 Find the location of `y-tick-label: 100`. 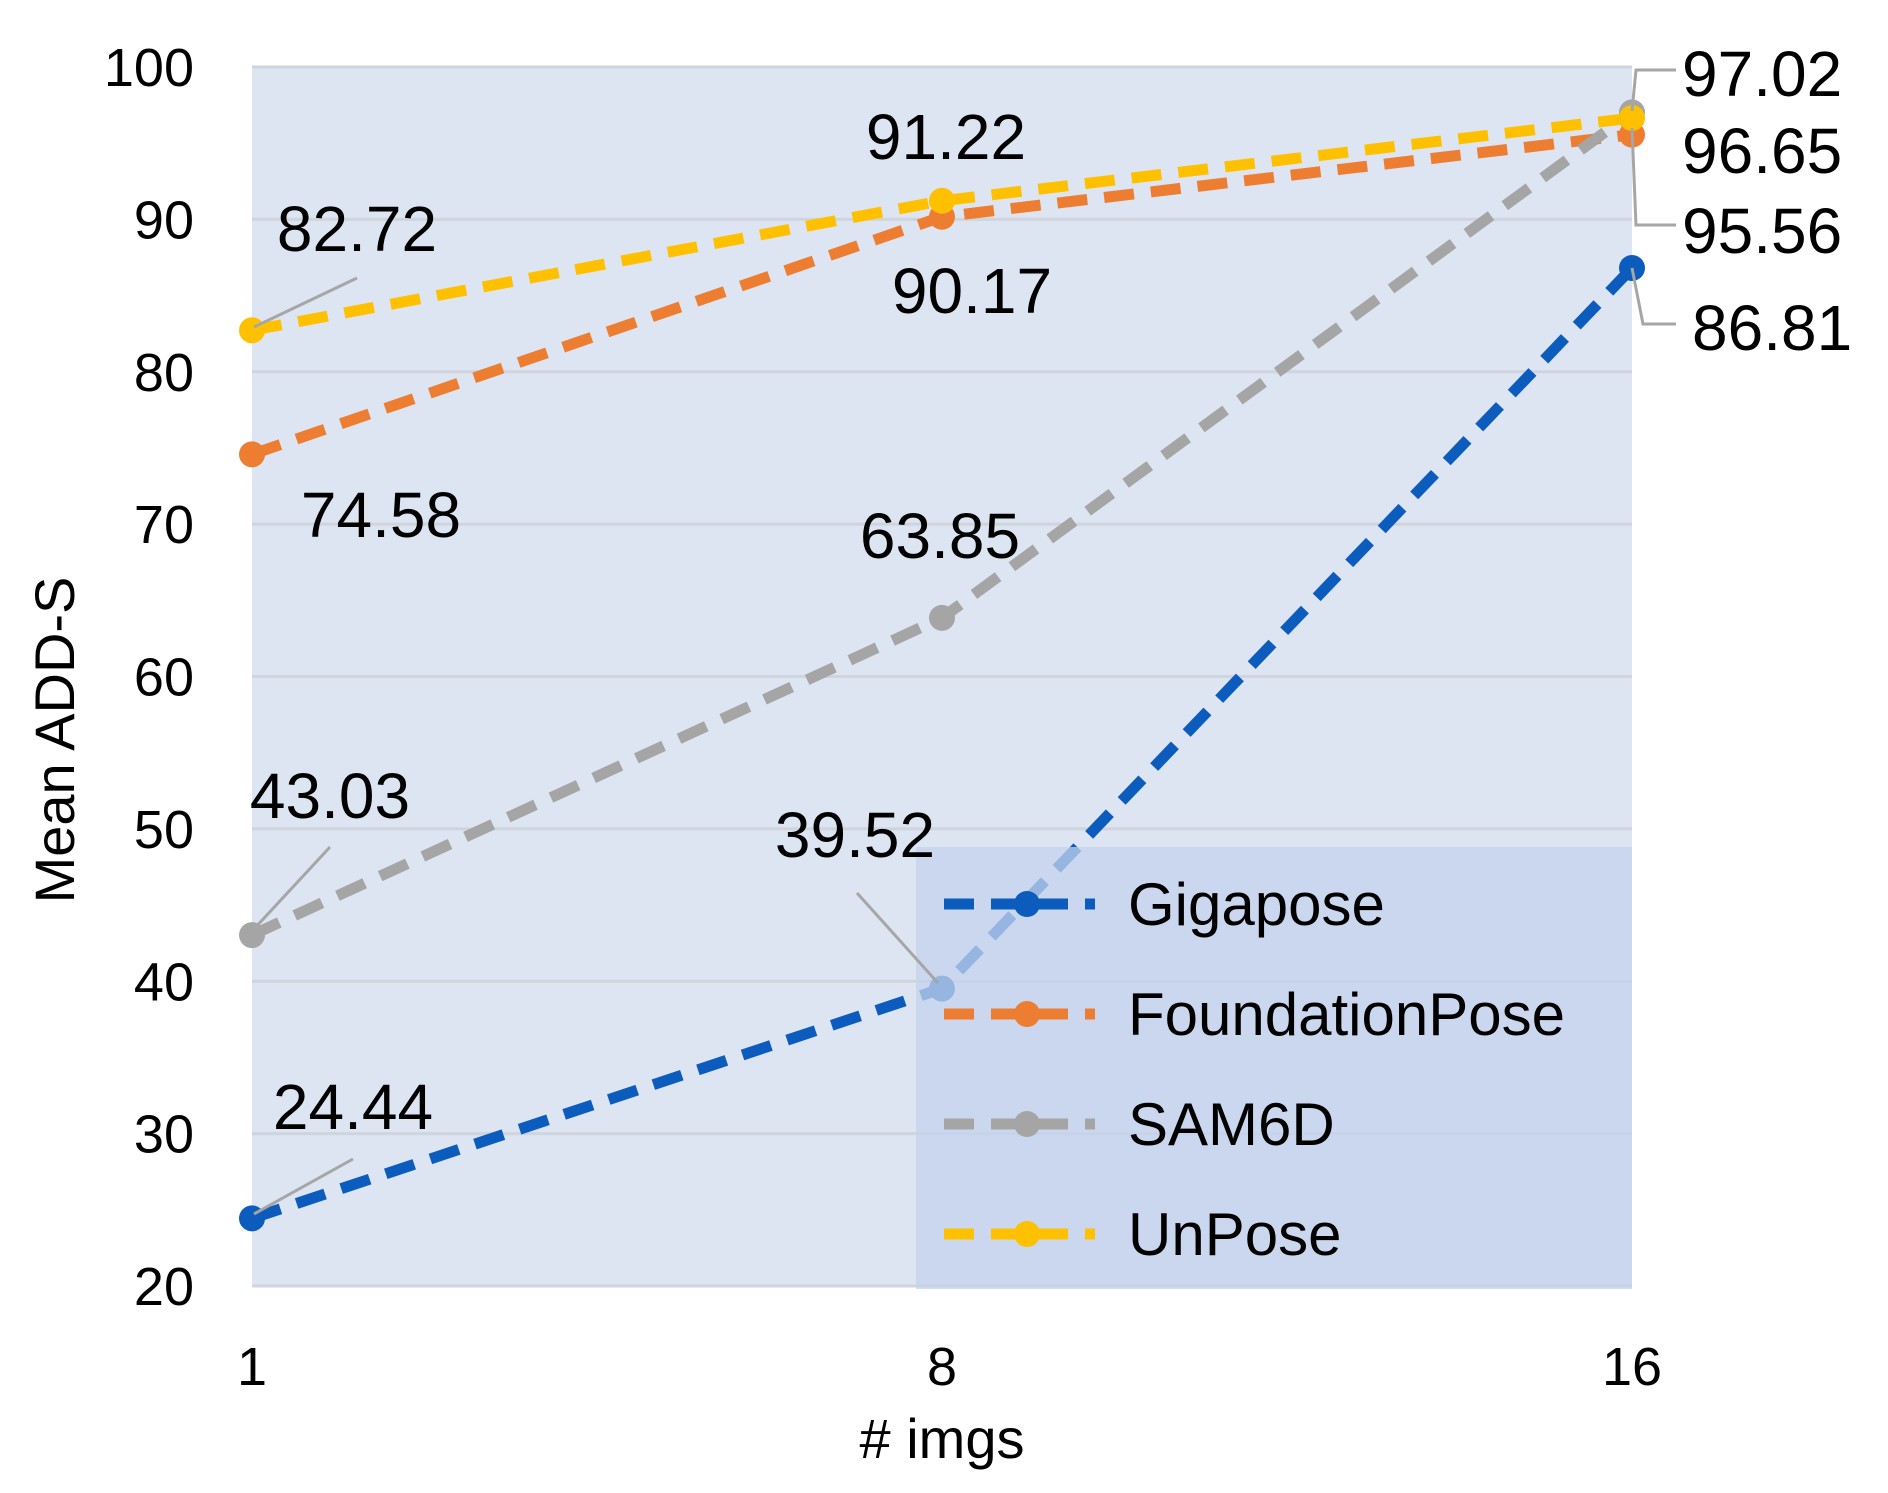

y-tick-label: 100 is located at coordinates (149, 68).